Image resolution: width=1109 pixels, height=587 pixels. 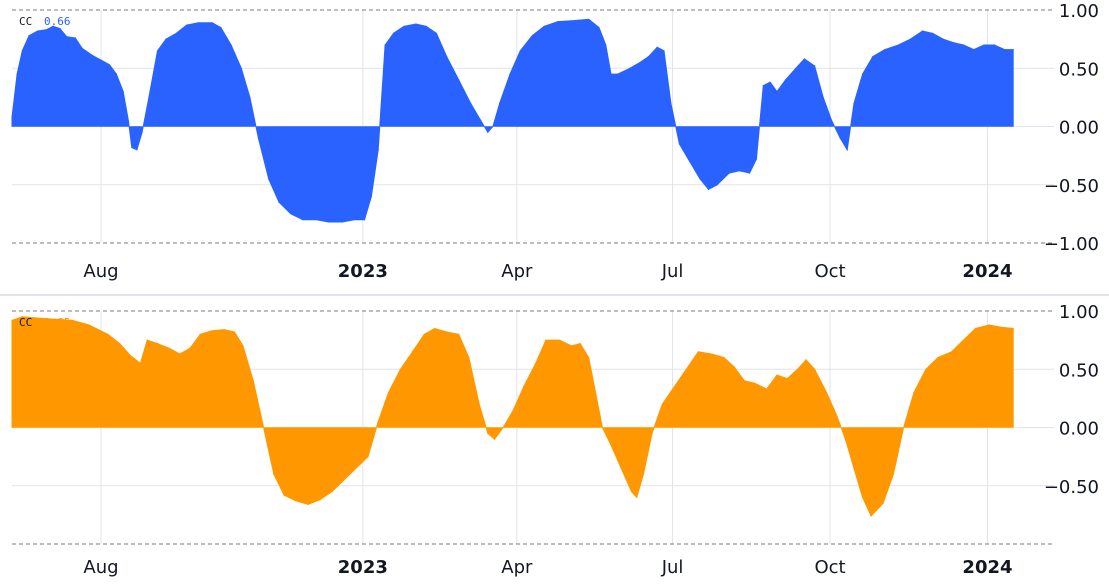 I want to click on legend-value: 0.85, so click(x=57, y=322).